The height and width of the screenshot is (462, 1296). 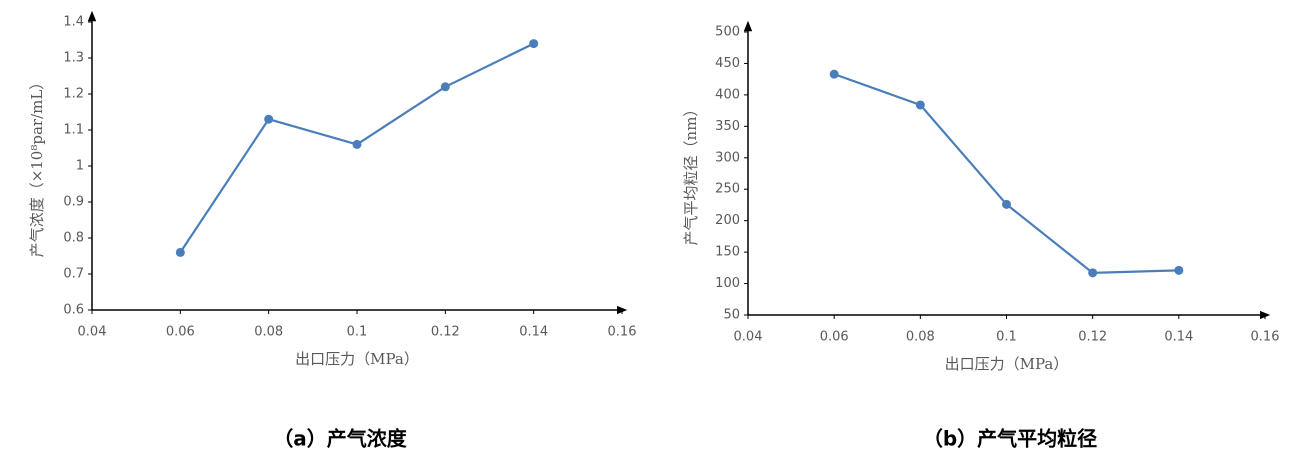 I want to click on y-tick-label: 150, so click(x=727, y=252).